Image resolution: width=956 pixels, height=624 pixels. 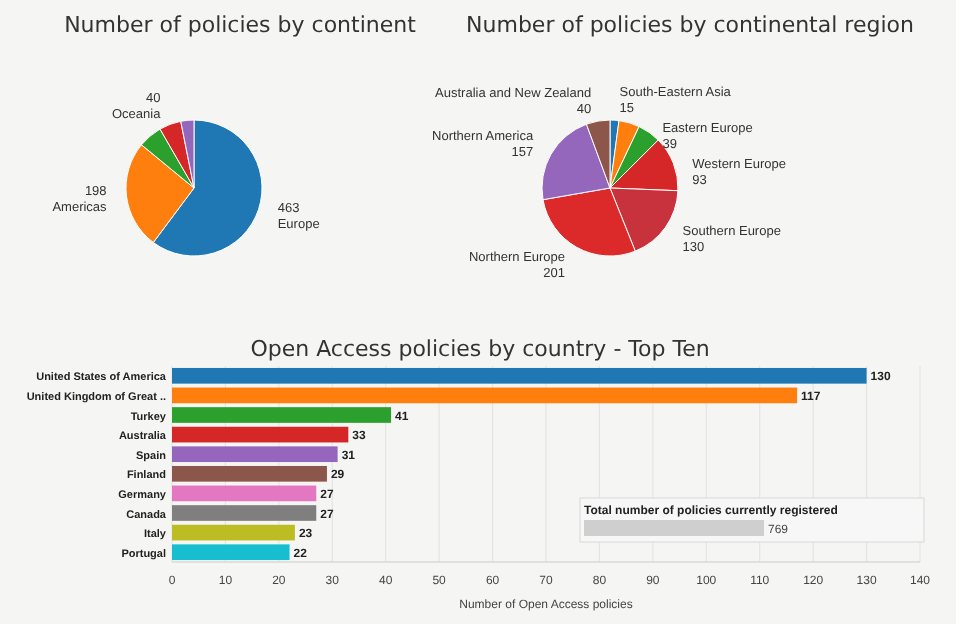 I want to click on chart-title: Number of policies by continental region, so click(x=690, y=25).